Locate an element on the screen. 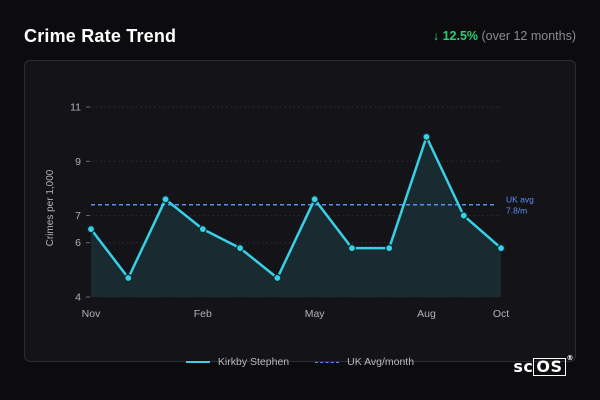 The image size is (600, 400). x-tick-label: Oct is located at coordinates (501, 314).